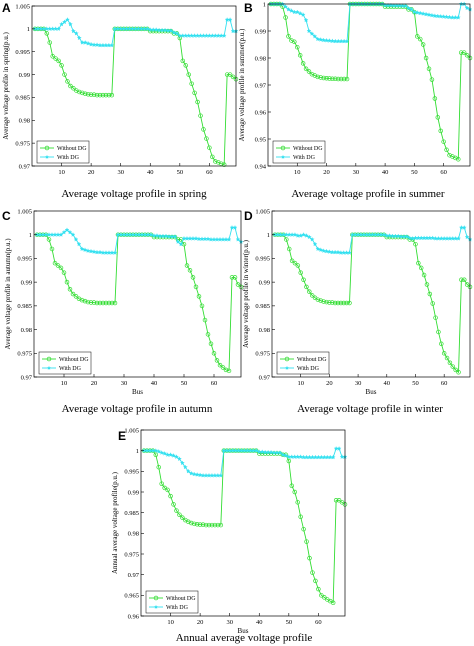  What do you see at coordinates (248, 8) in the screenshot?
I see `panel-letter: B` at bounding box center [248, 8].